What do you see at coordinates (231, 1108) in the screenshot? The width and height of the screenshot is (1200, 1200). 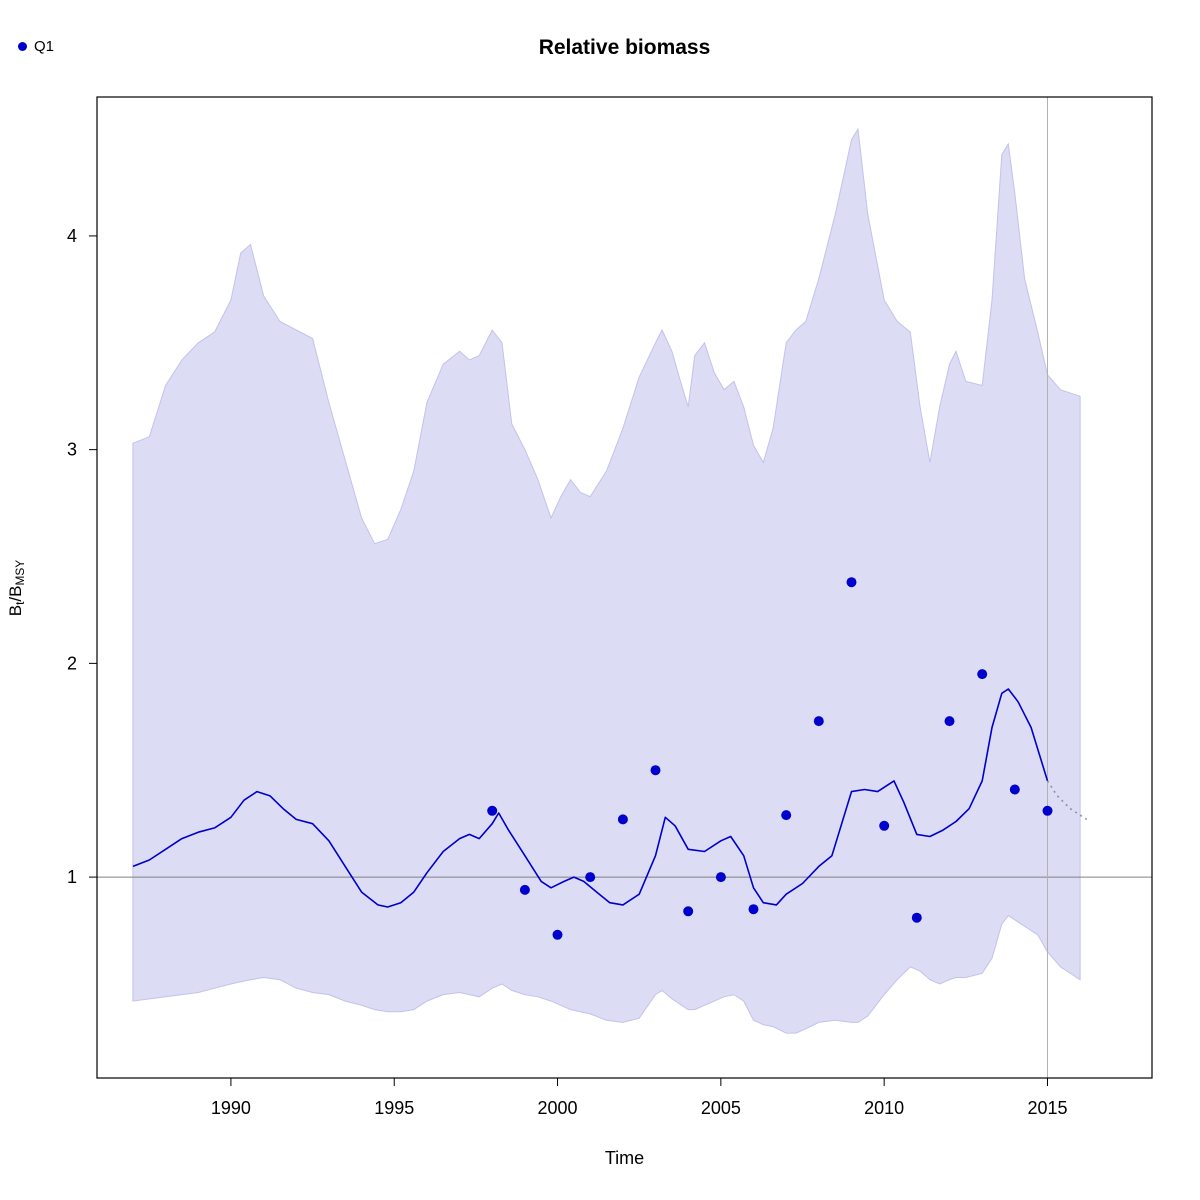 I see `x-tick-label: 1990` at bounding box center [231, 1108].